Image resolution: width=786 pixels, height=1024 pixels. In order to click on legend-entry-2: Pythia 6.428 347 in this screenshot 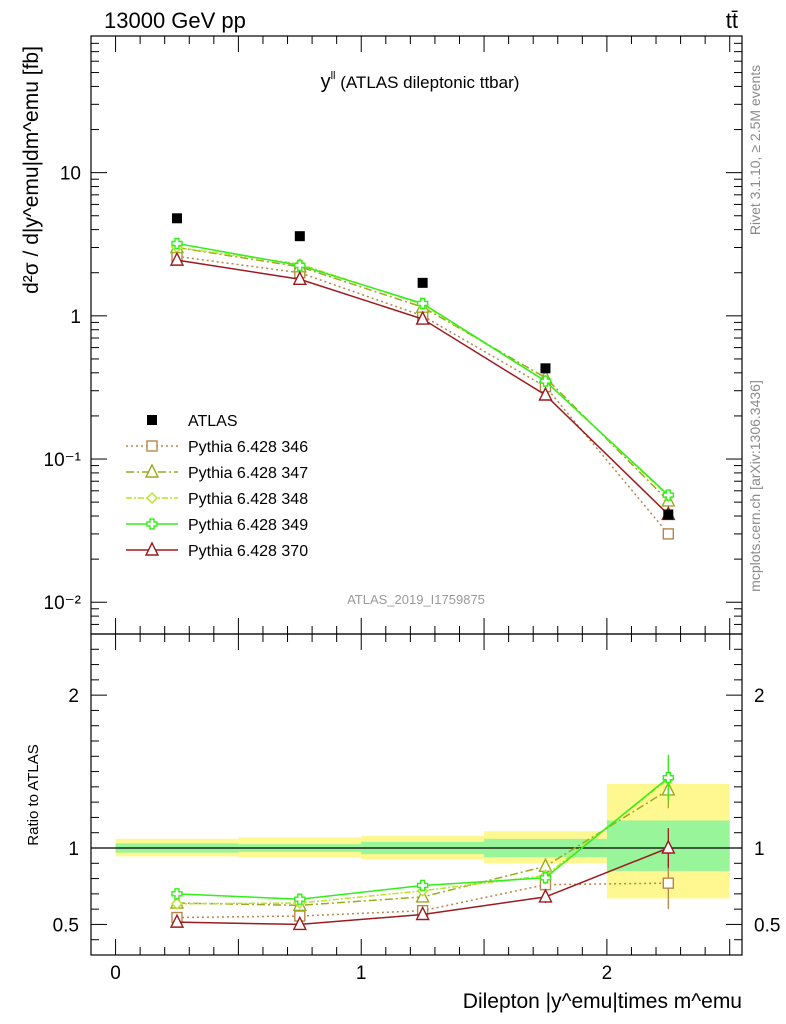, I will do `click(217, 472)`.